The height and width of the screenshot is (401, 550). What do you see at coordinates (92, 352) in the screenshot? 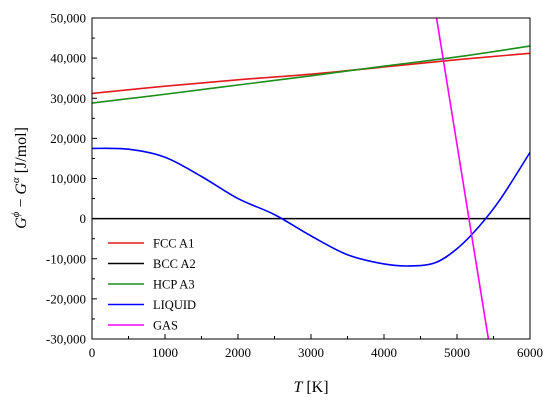
I see `x-tick-label: 0` at bounding box center [92, 352].